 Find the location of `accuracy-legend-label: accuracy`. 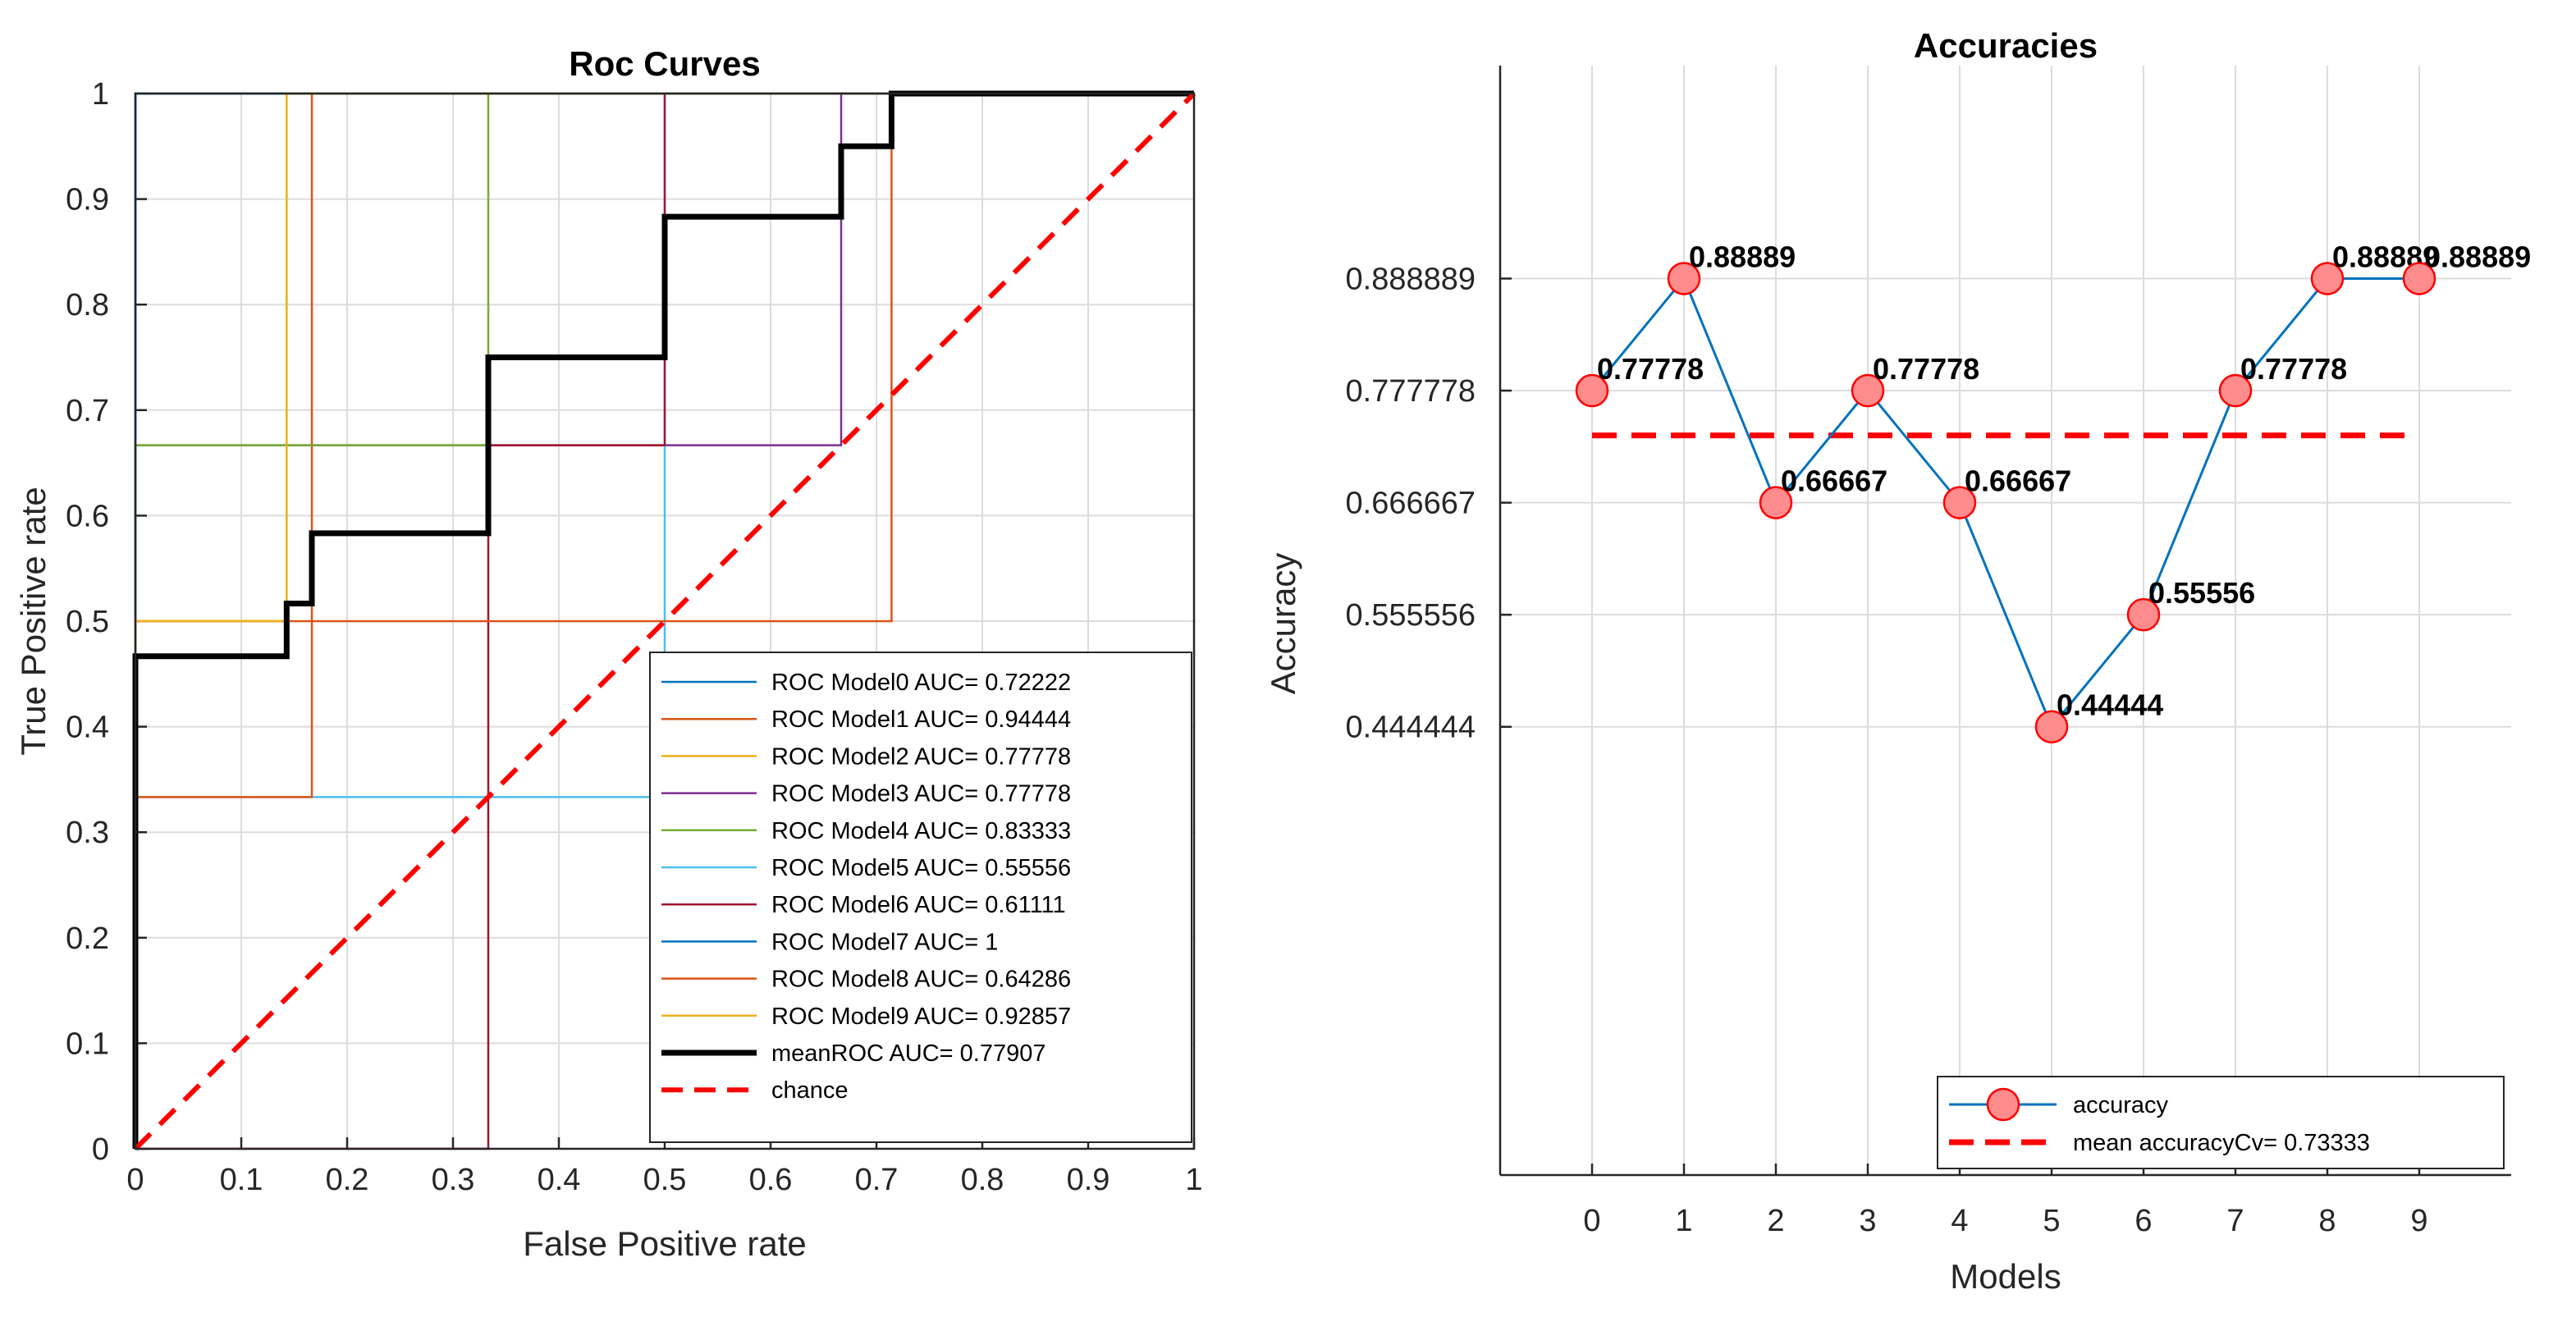

accuracy-legend-label: accuracy is located at coordinates (2121, 1105).